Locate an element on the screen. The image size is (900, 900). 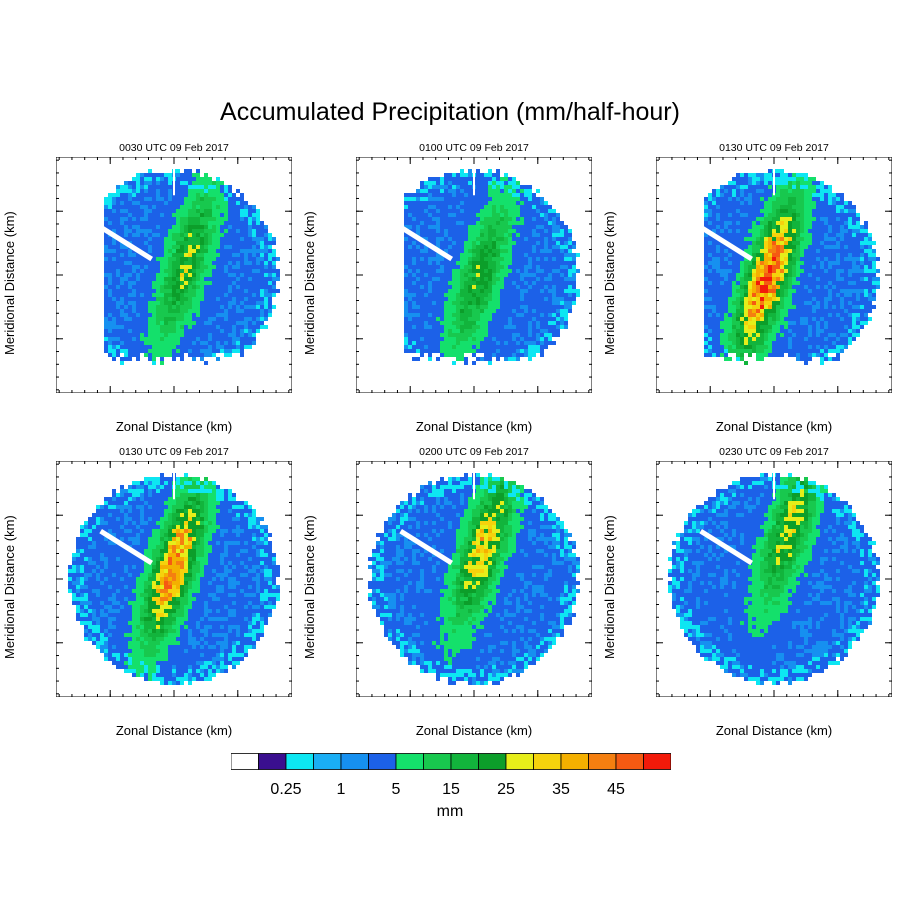
heatmap-panel-1: -1000100-1000100 is located at coordinates (174, 275).